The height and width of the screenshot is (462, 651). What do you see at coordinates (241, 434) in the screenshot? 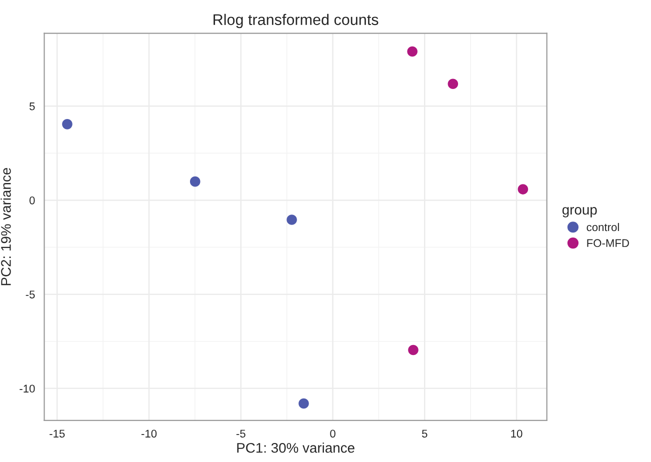
I see `x-tick-label: -5` at bounding box center [241, 434].